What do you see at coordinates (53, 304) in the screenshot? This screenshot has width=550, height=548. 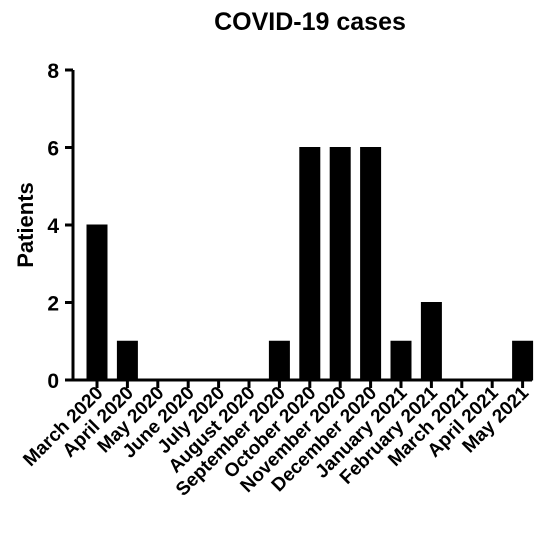 I see `y-tick-label: 2` at bounding box center [53, 304].